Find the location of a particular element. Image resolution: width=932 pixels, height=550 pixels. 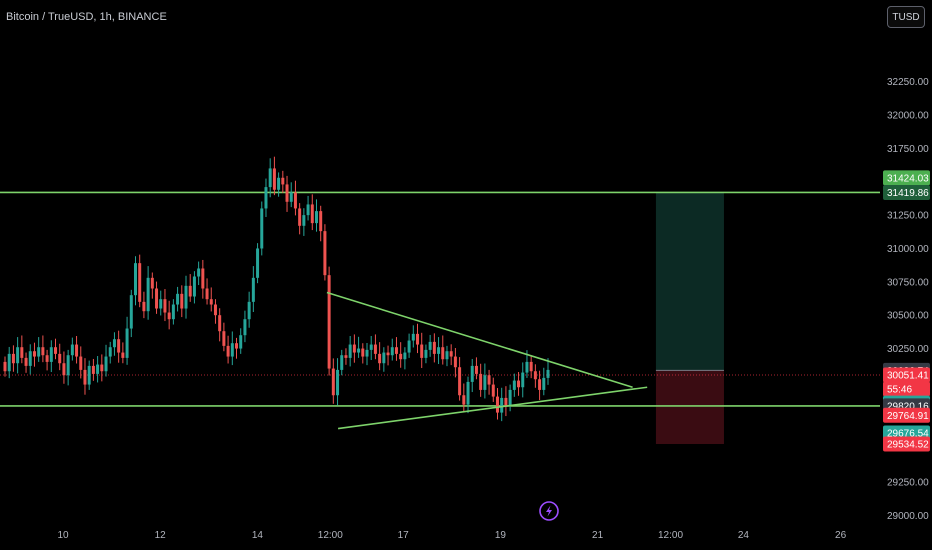

price-tag: 31419.86 is located at coordinates (906, 192).